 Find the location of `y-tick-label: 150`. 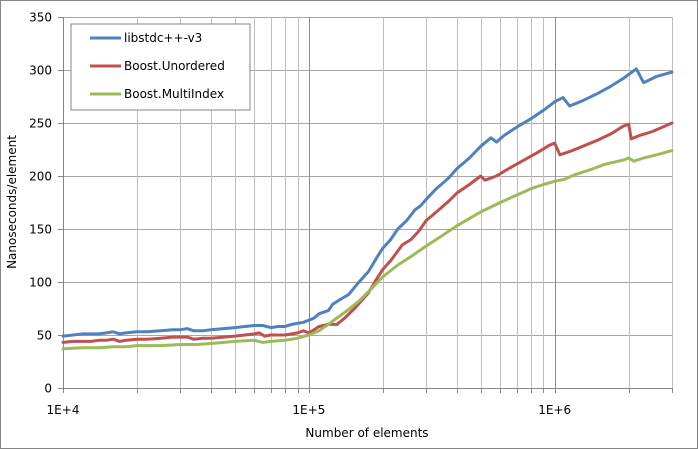

y-tick-label: 150 is located at coordinates (40, 230).